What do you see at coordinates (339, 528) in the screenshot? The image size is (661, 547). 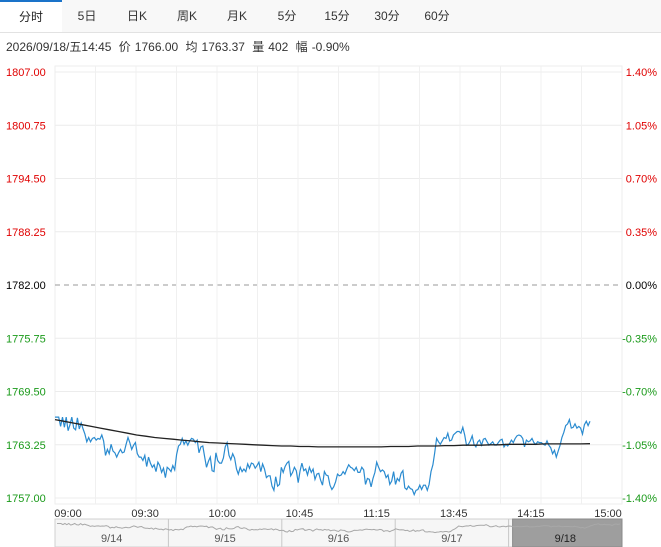 I see `overview-trace` at bounding box center [339, 528].